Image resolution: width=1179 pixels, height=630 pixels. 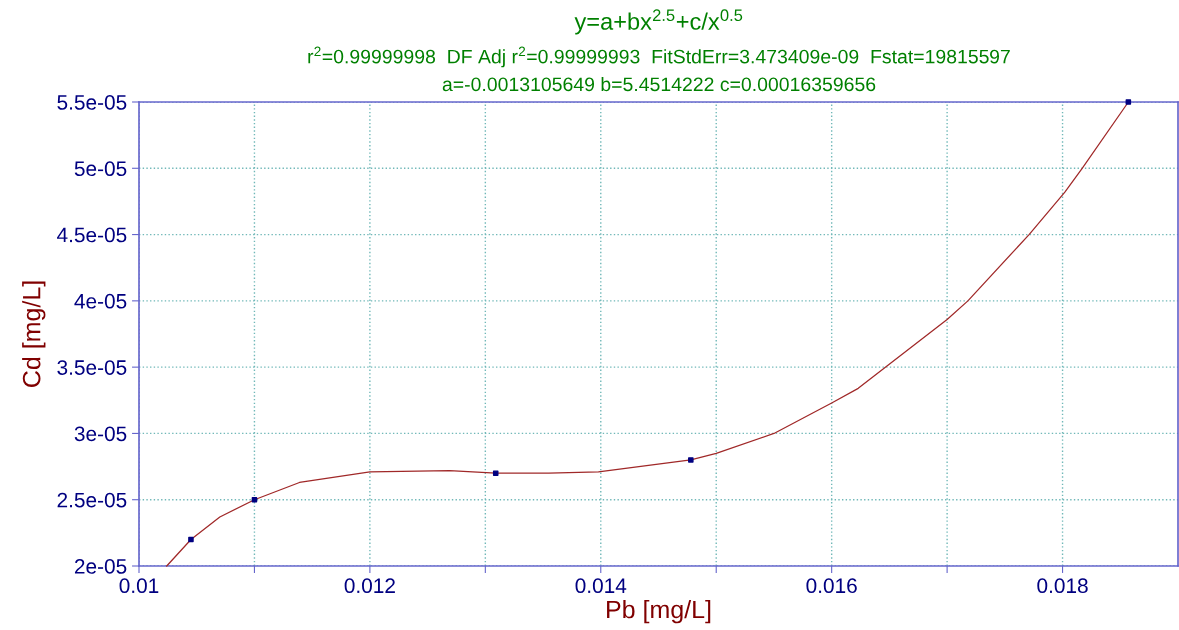 I want to click on x-tick-label: 0.012, so click(x=369, y=586).